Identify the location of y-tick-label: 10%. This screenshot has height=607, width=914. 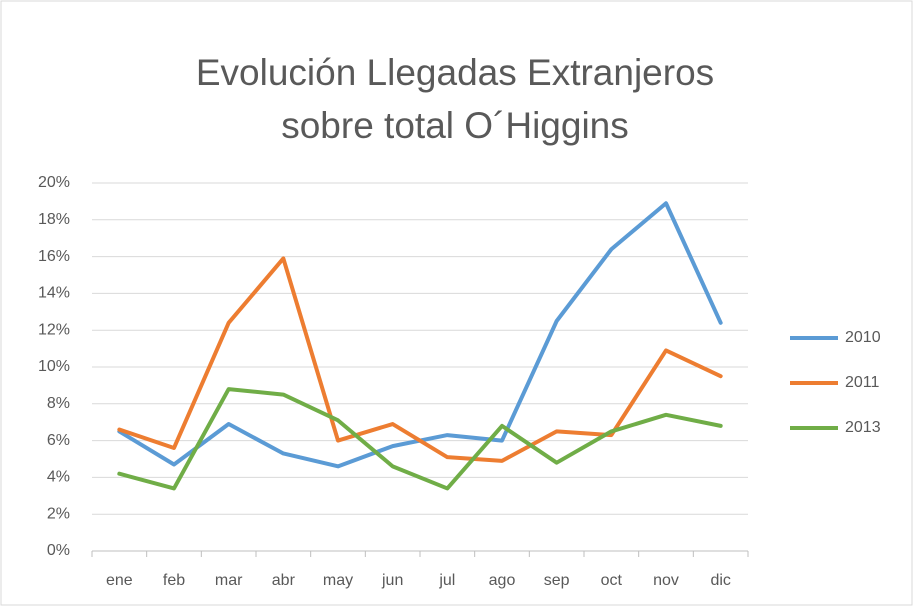
(54, 366).